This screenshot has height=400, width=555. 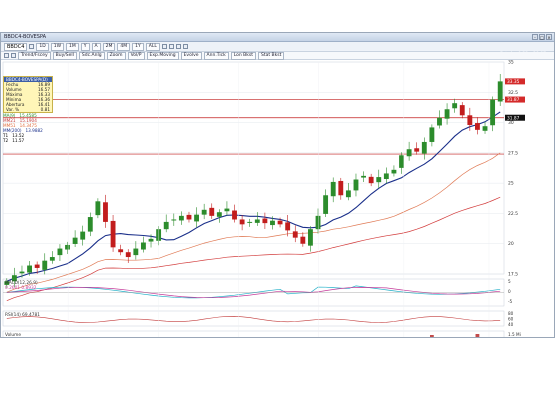 I want to click on search-icon, so click(x=32, y=46).